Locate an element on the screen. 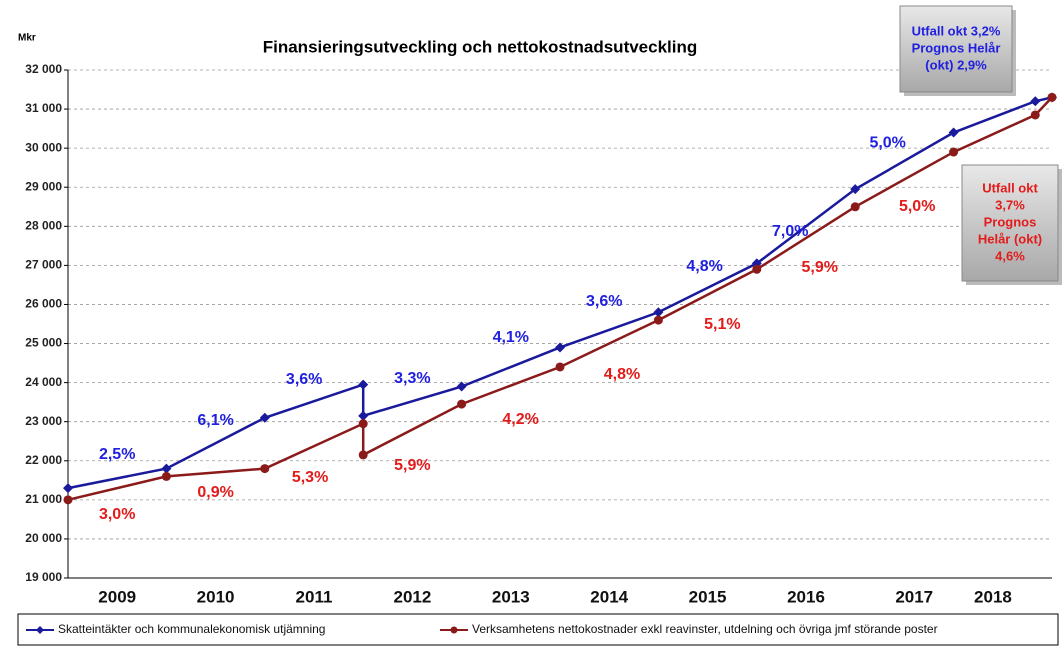  y-tick-label: 24 000 is located at coordinates (43, 382).